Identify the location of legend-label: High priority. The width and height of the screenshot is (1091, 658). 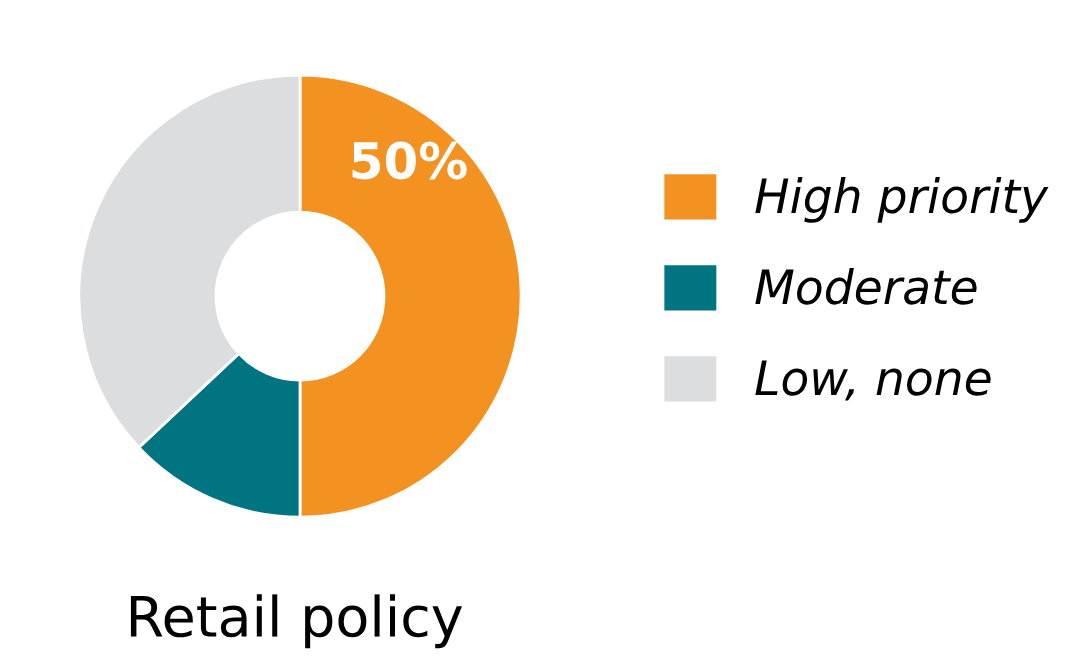
(902, 200).